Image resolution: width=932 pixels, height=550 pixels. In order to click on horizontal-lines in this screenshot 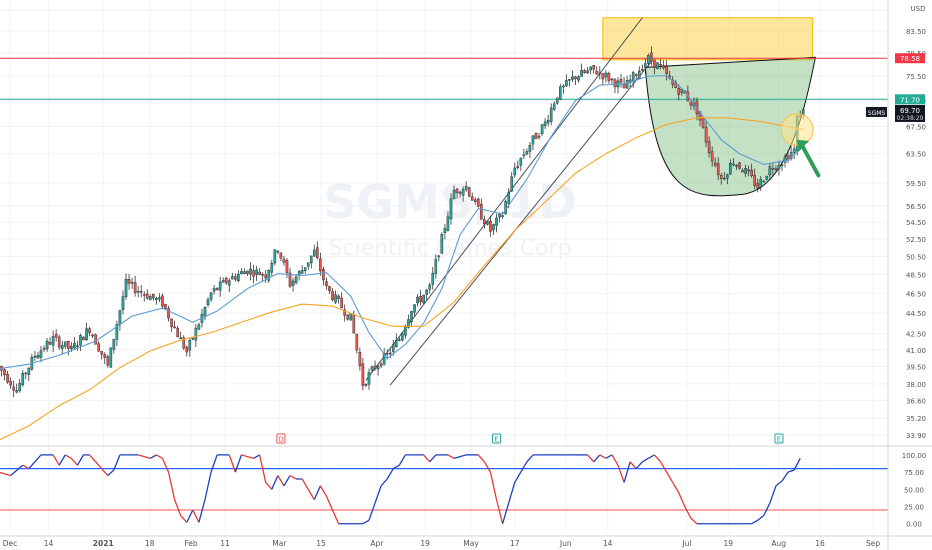, I will do `click(444, 78)`.